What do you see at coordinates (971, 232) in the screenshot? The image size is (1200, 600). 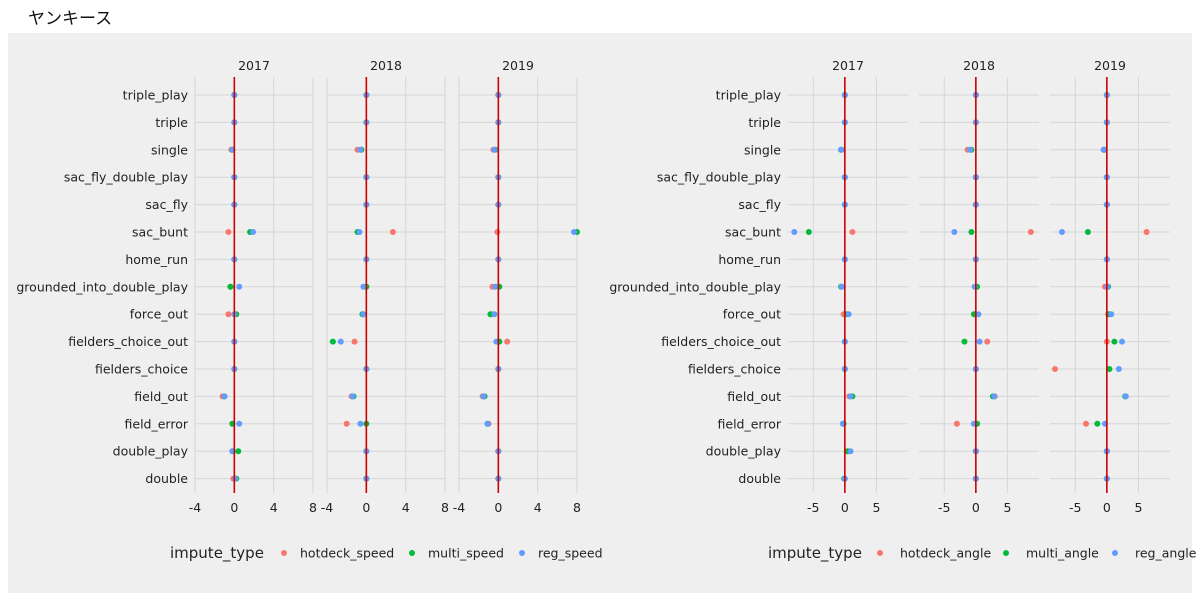 I see `point-multi_angle-2018-sac_bunt` at bounding box center [971, 232].